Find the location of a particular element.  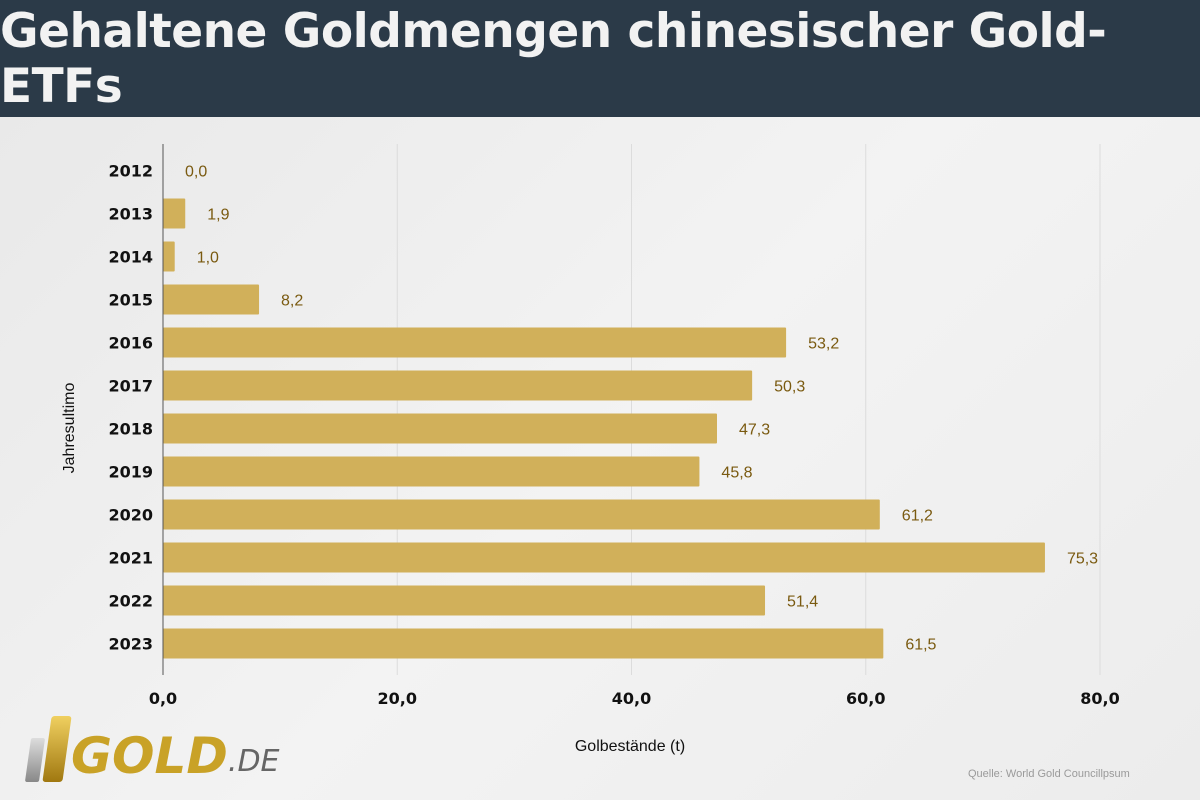

bar-2023 is located at coordinates (523, 643).